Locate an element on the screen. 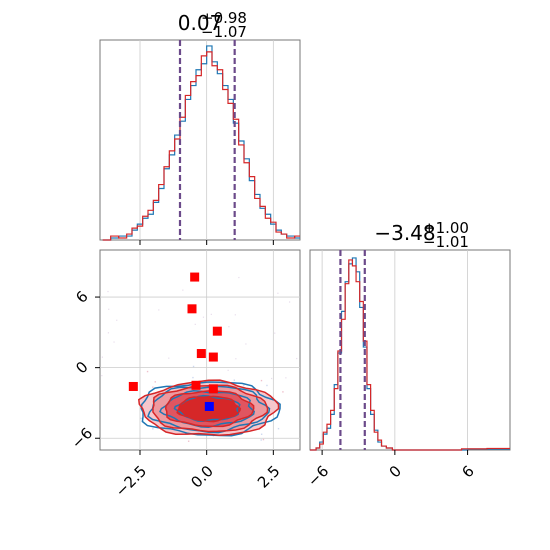  title-plus-error: +0.98 is located at coordinates (224, 18).